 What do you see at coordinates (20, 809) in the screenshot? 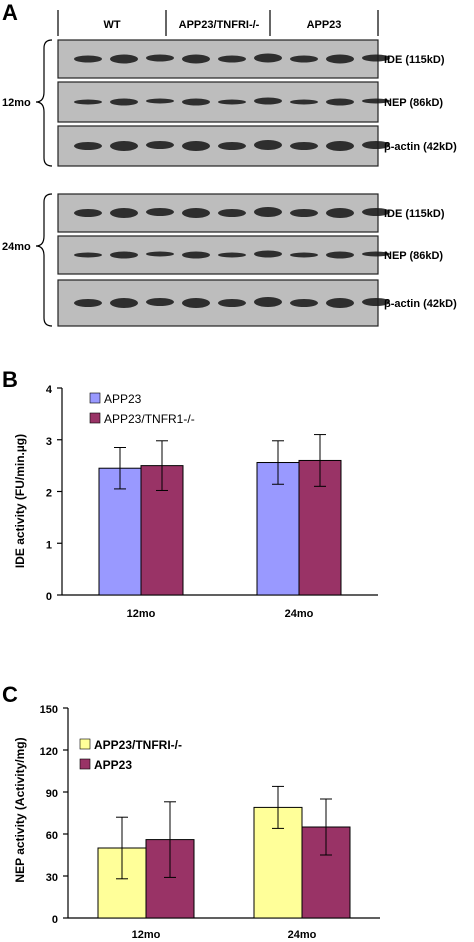
I see `nep-y-axis-title: NEP activity (Activity/mg)` at bounding box center [20, 809].